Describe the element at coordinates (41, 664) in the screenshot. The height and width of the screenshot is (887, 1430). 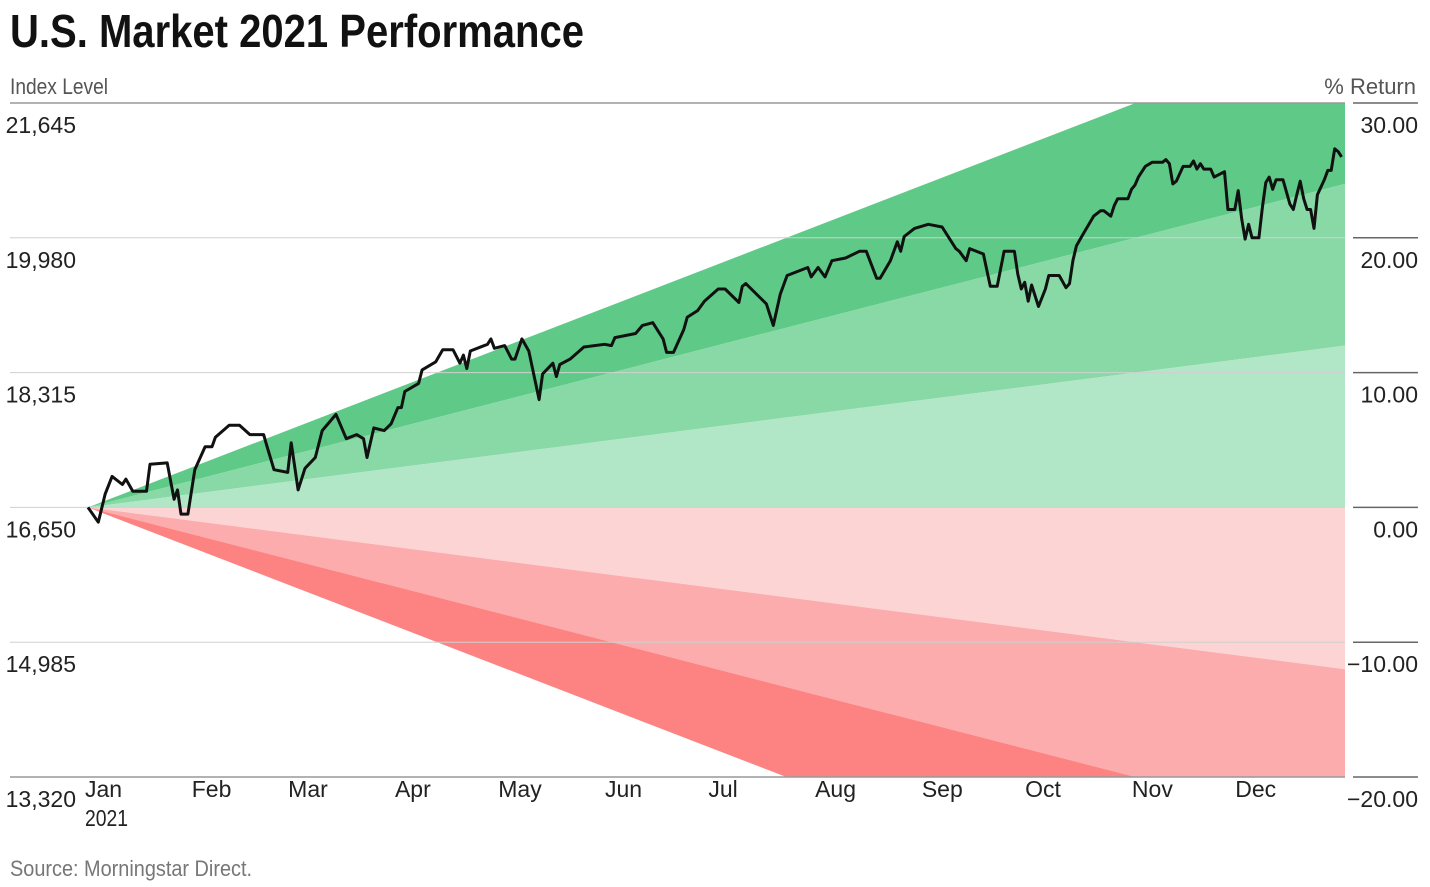
I see `left-tick-label: 14,985` at that location.